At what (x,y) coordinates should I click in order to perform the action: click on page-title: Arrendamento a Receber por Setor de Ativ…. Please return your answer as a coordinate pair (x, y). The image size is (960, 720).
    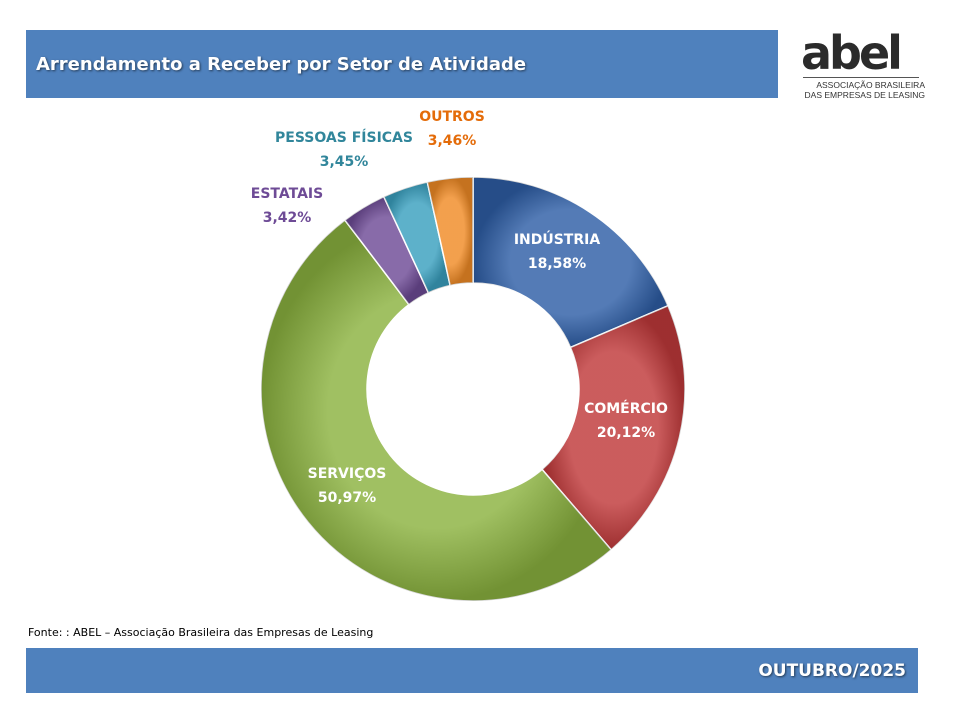
    Looking at the image, I should click on (281, 64).